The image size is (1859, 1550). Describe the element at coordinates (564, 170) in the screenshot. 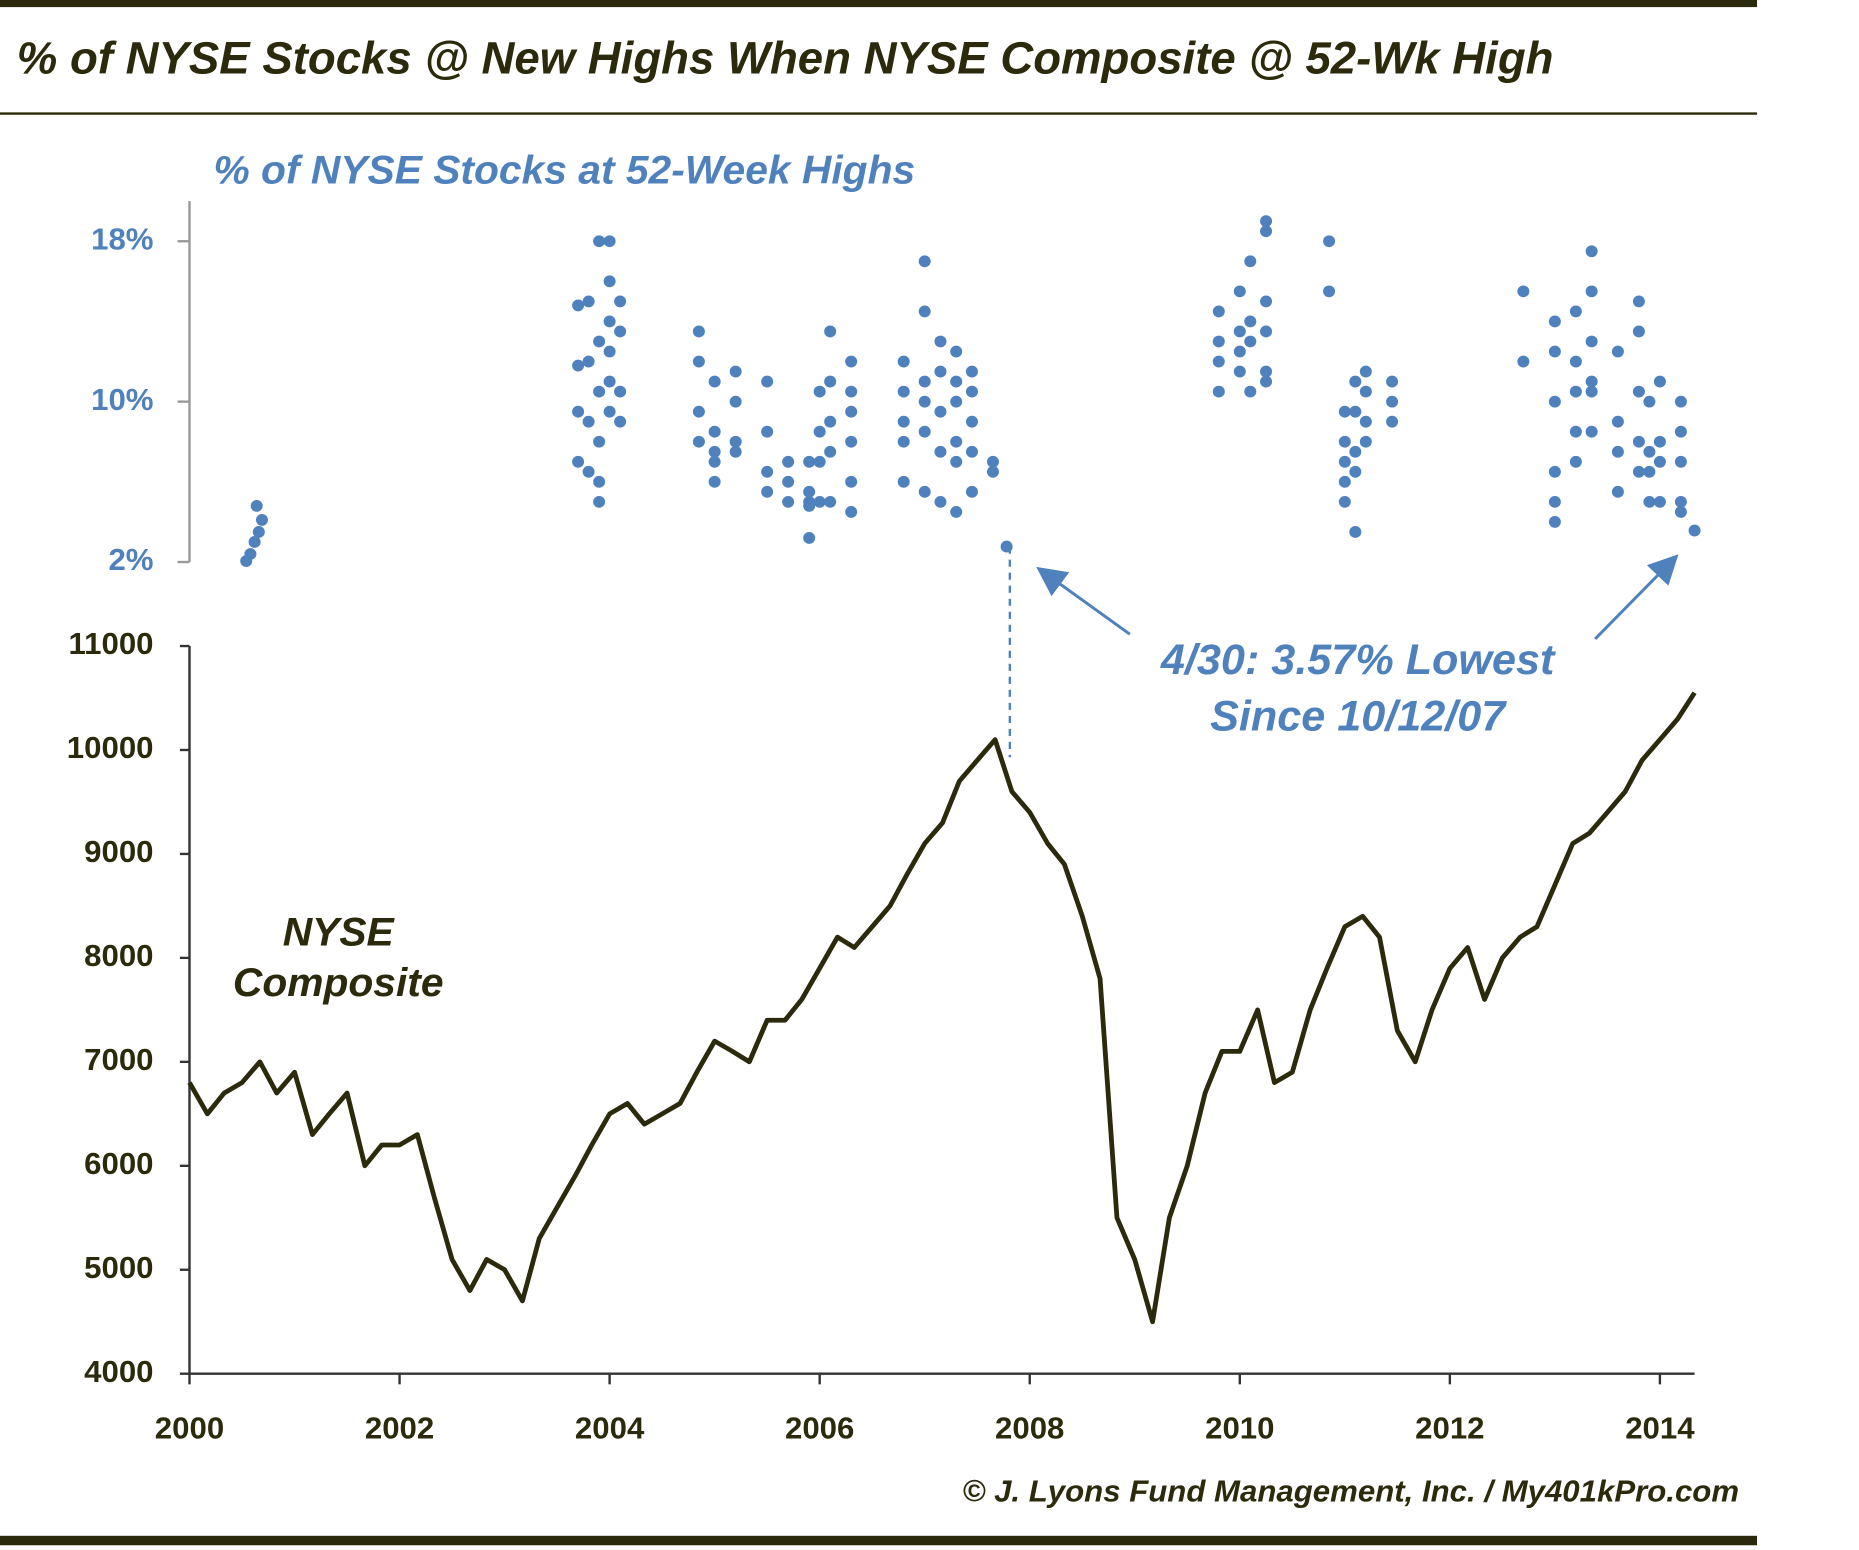

I see `scatter-title: % of NYSE Stocks at 52-Week Highs` at that location.